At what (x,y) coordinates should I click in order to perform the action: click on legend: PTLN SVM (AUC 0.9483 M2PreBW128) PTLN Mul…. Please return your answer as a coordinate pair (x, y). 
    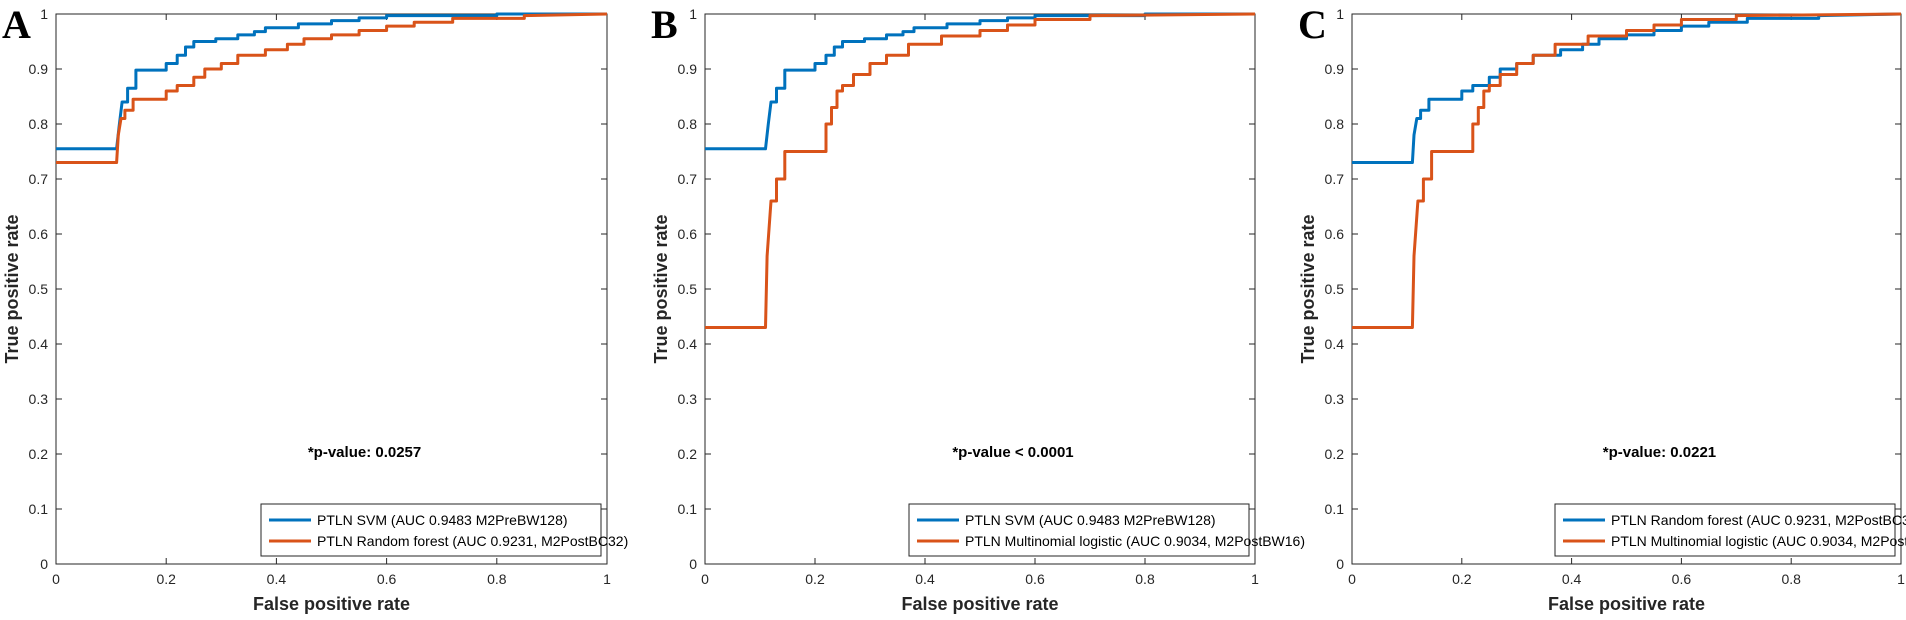
    Looking at the image, I should click on (1106, 530).